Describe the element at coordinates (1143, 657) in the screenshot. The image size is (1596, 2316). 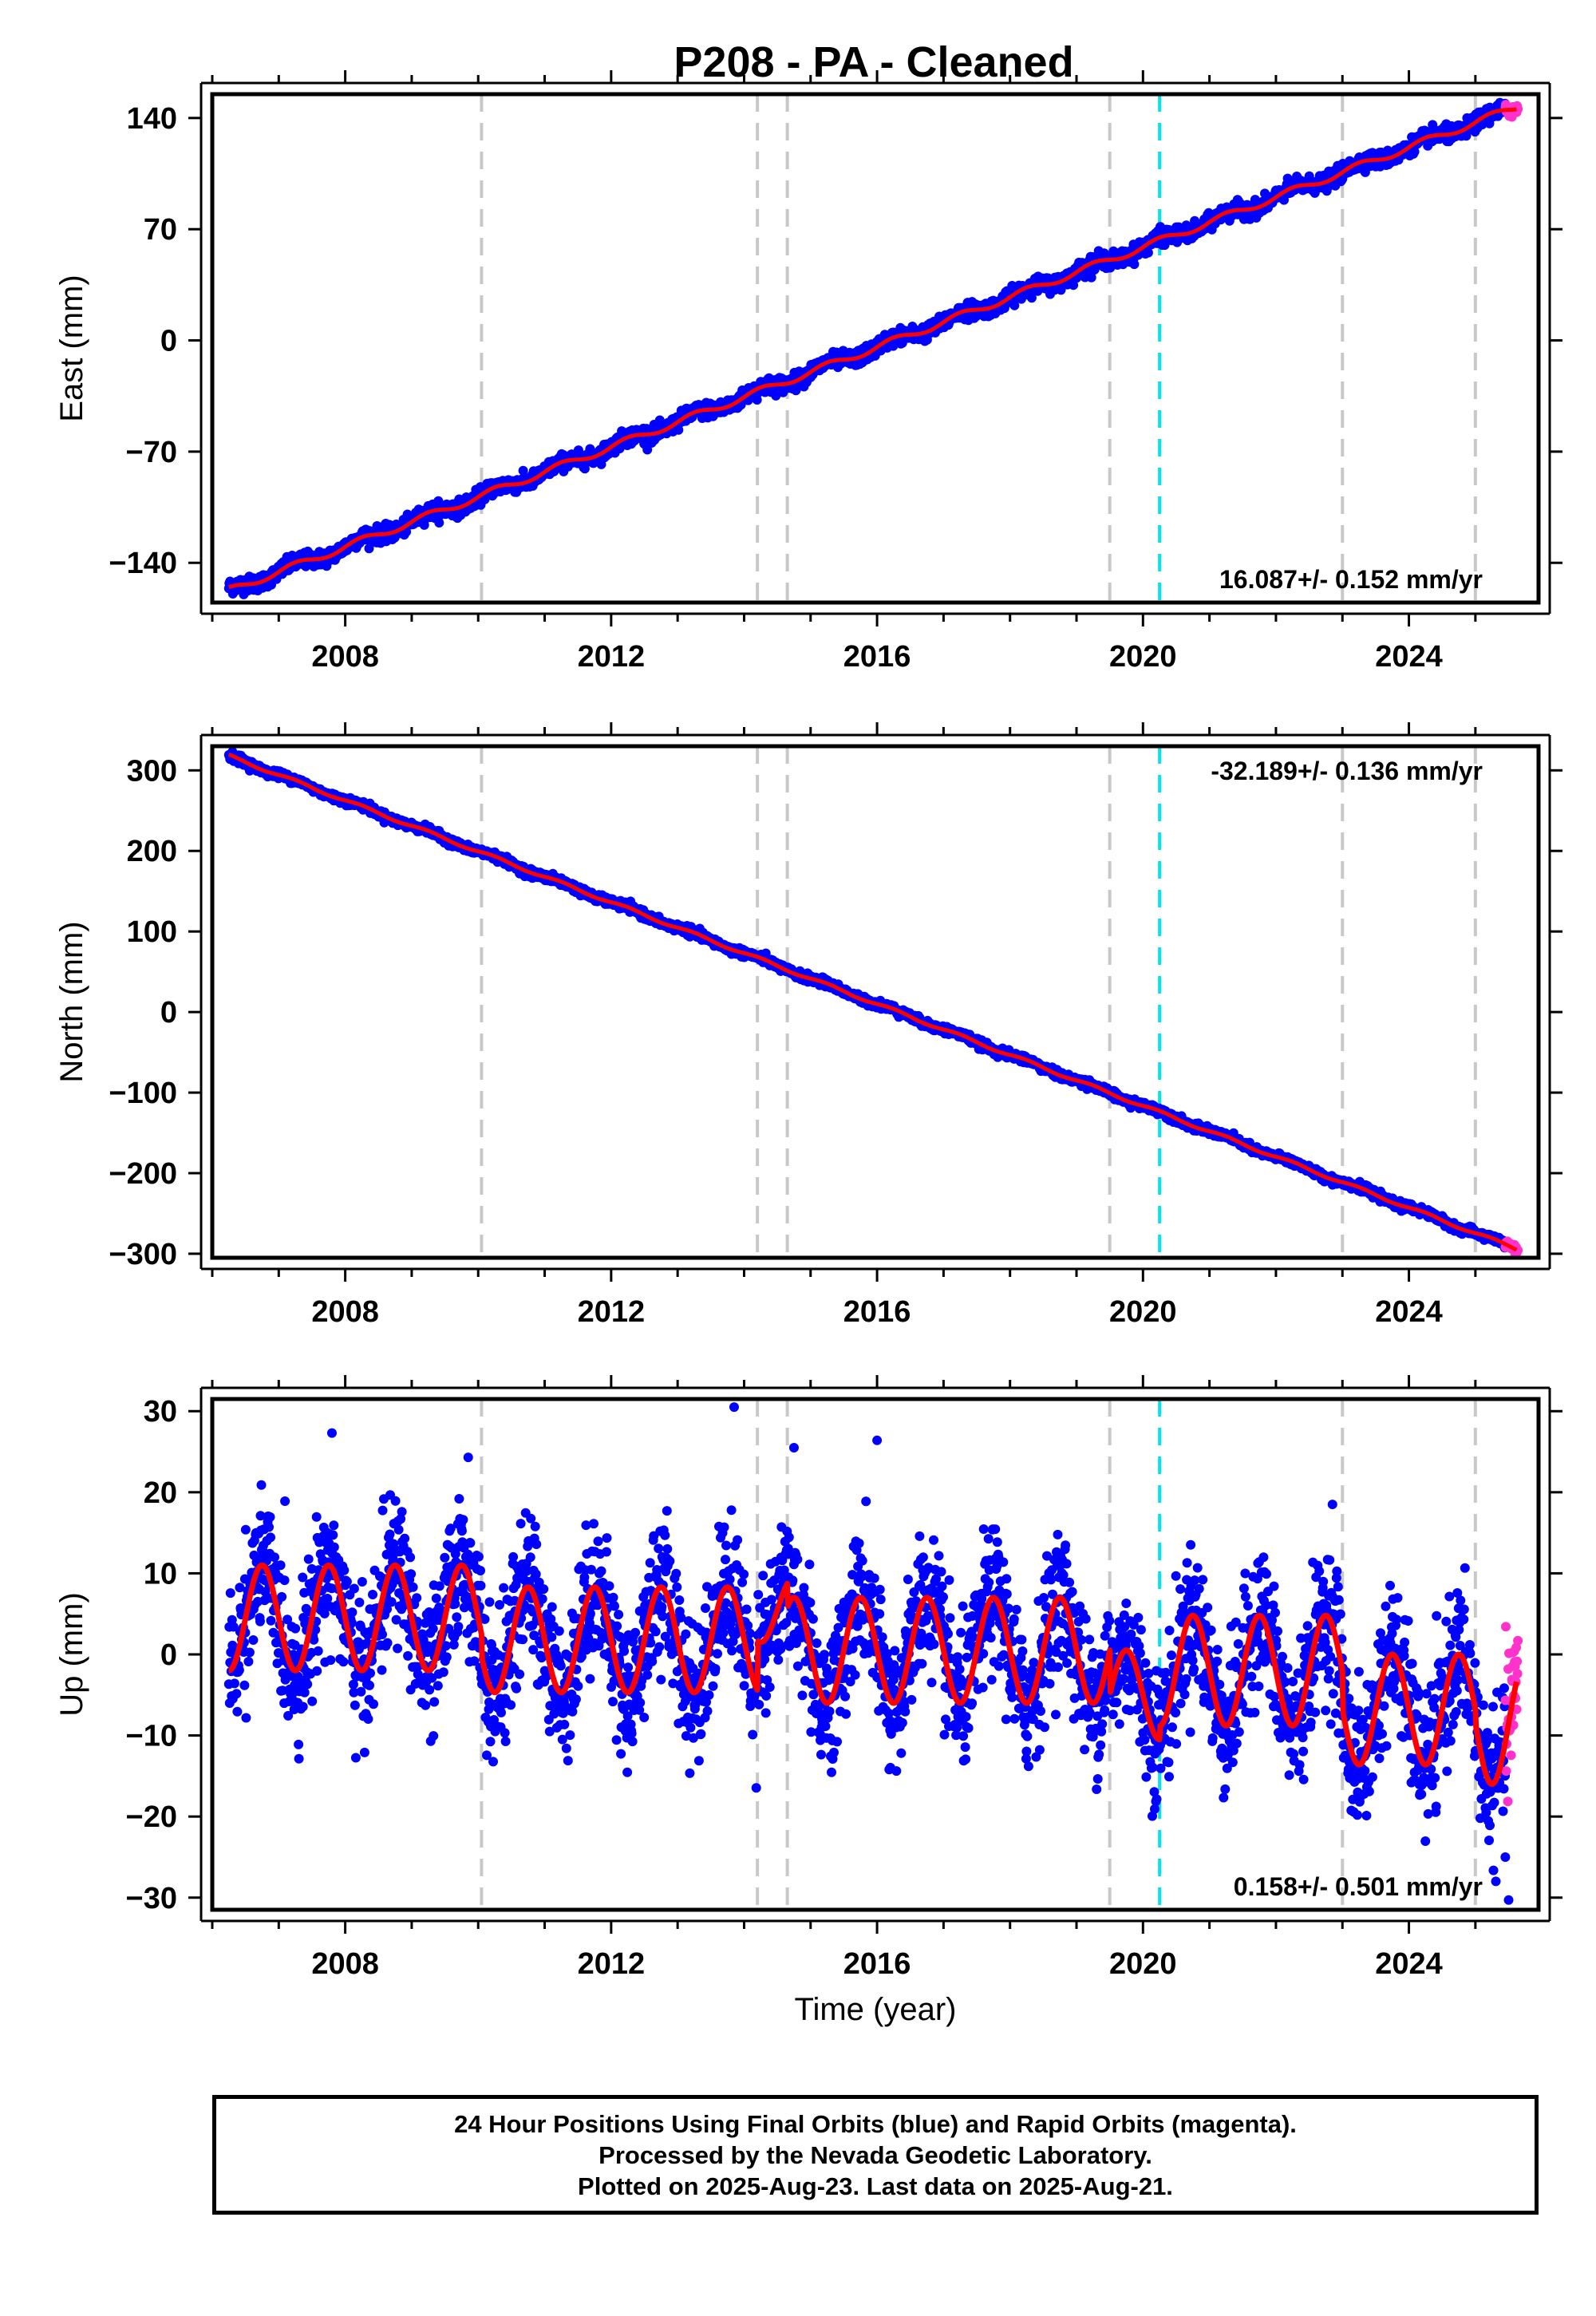
I see `x-tick-label: 2020` at that location.